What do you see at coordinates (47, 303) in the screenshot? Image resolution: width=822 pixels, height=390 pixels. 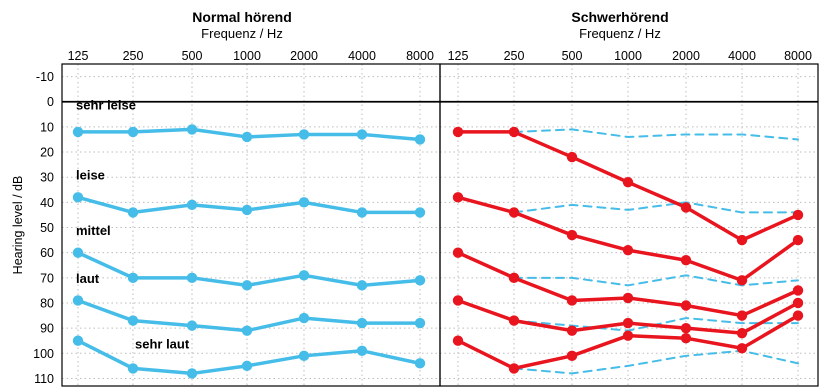 I see `y-tick-label: 80` at bounding box center [47, 303].